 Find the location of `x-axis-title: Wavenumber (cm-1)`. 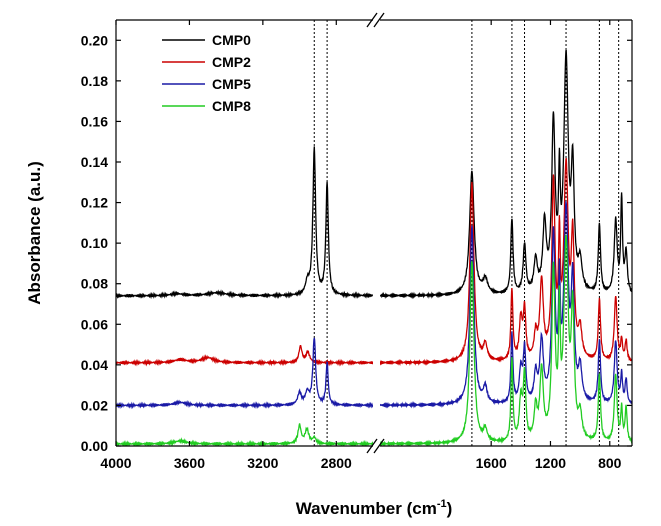

x-axis-title: Wavenumber (cm-1) is located at coordinates (374, 508).